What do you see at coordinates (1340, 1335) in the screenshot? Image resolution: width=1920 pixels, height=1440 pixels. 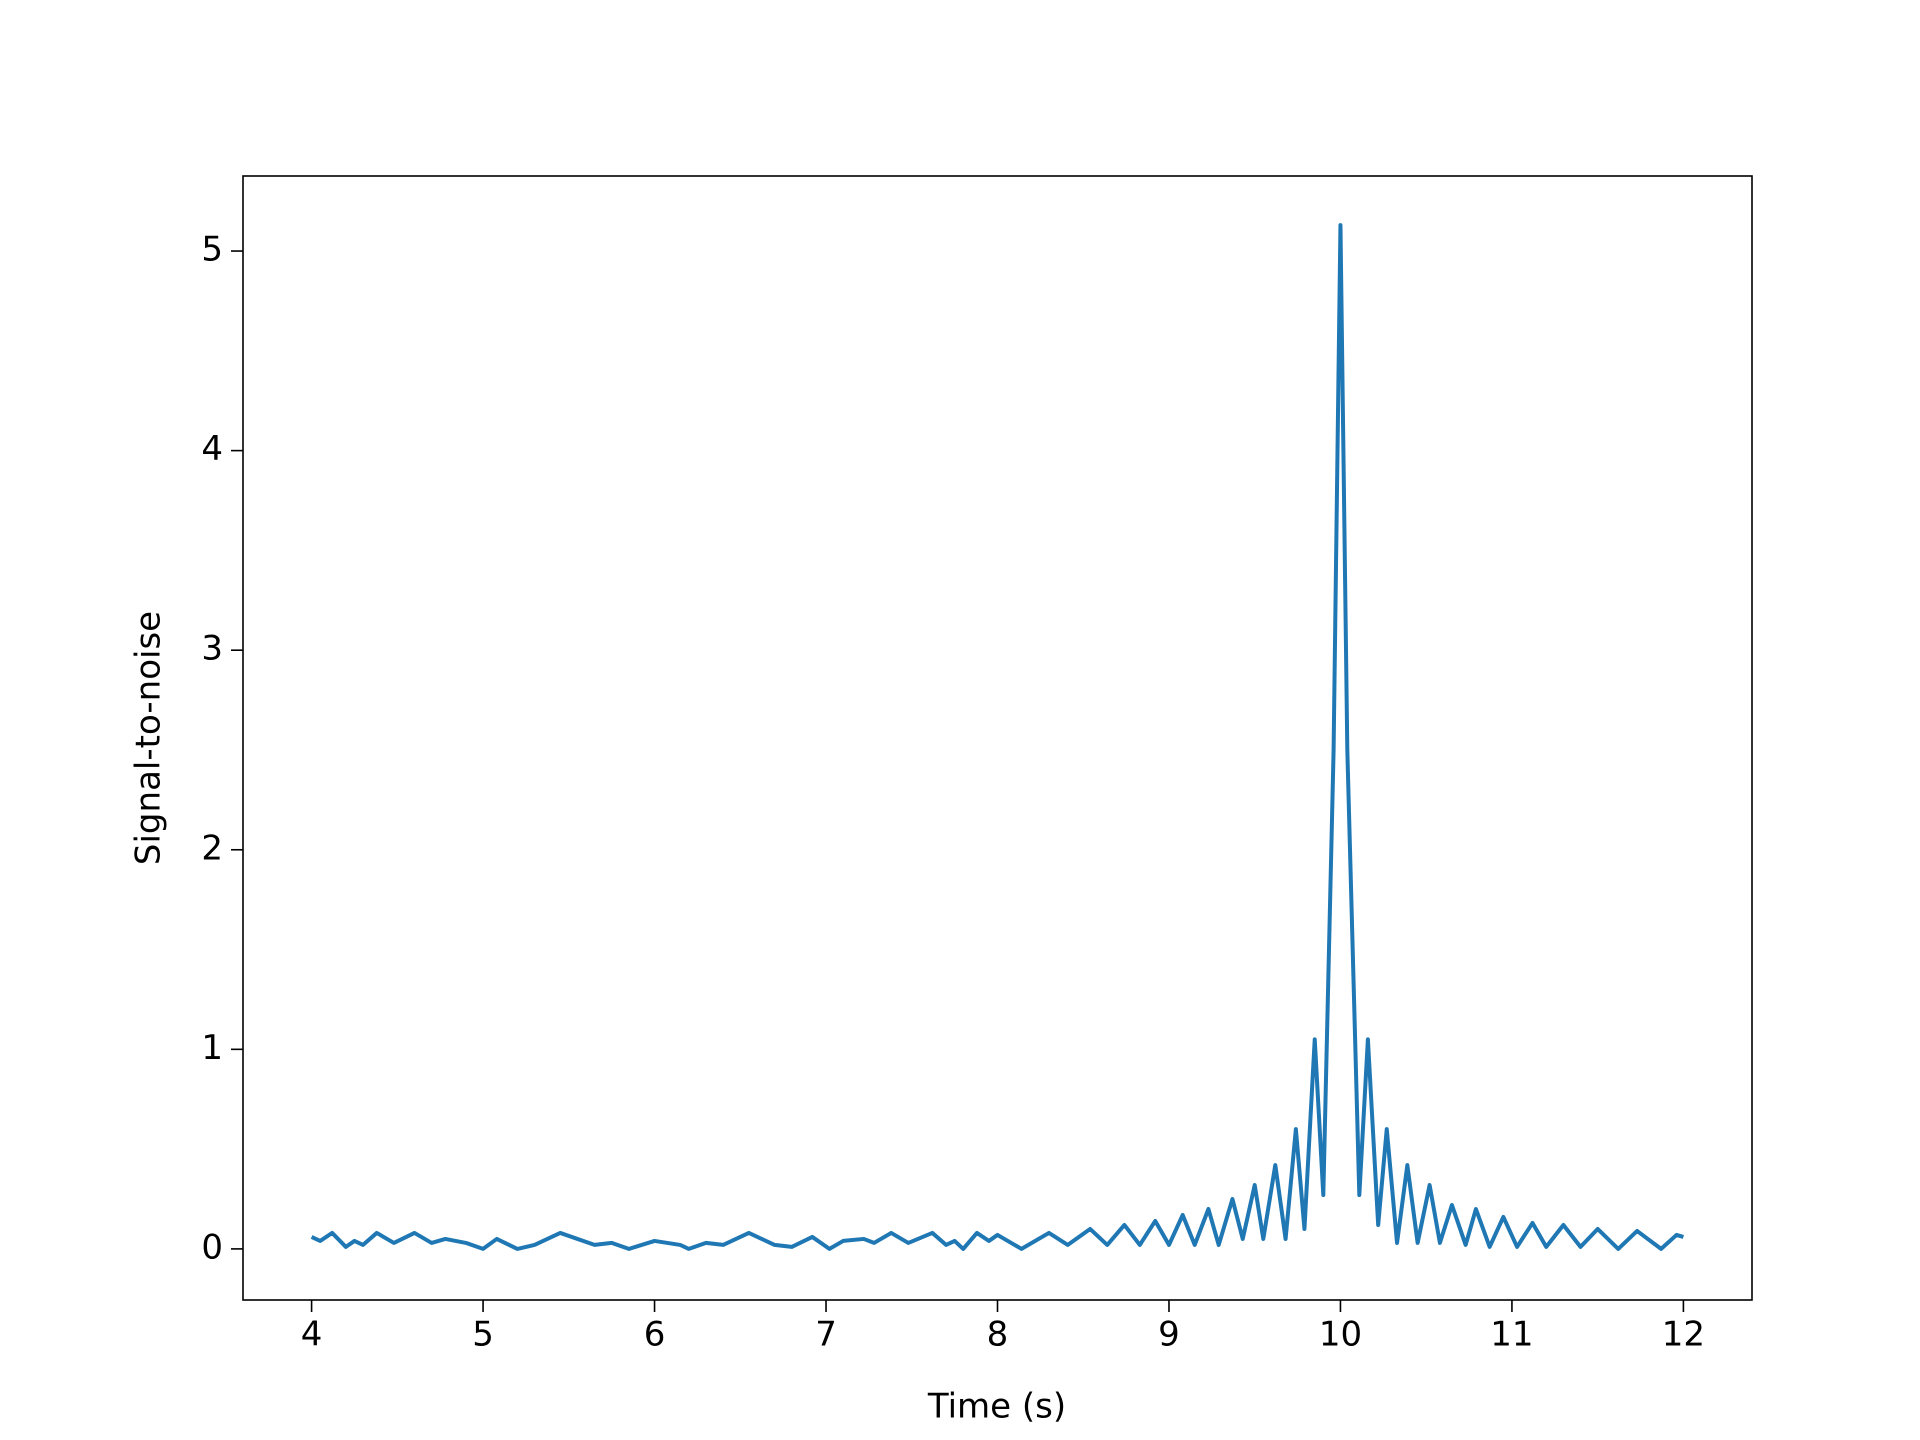 I see `x-tick-label: 10` at bounding box center [1340, 1335].